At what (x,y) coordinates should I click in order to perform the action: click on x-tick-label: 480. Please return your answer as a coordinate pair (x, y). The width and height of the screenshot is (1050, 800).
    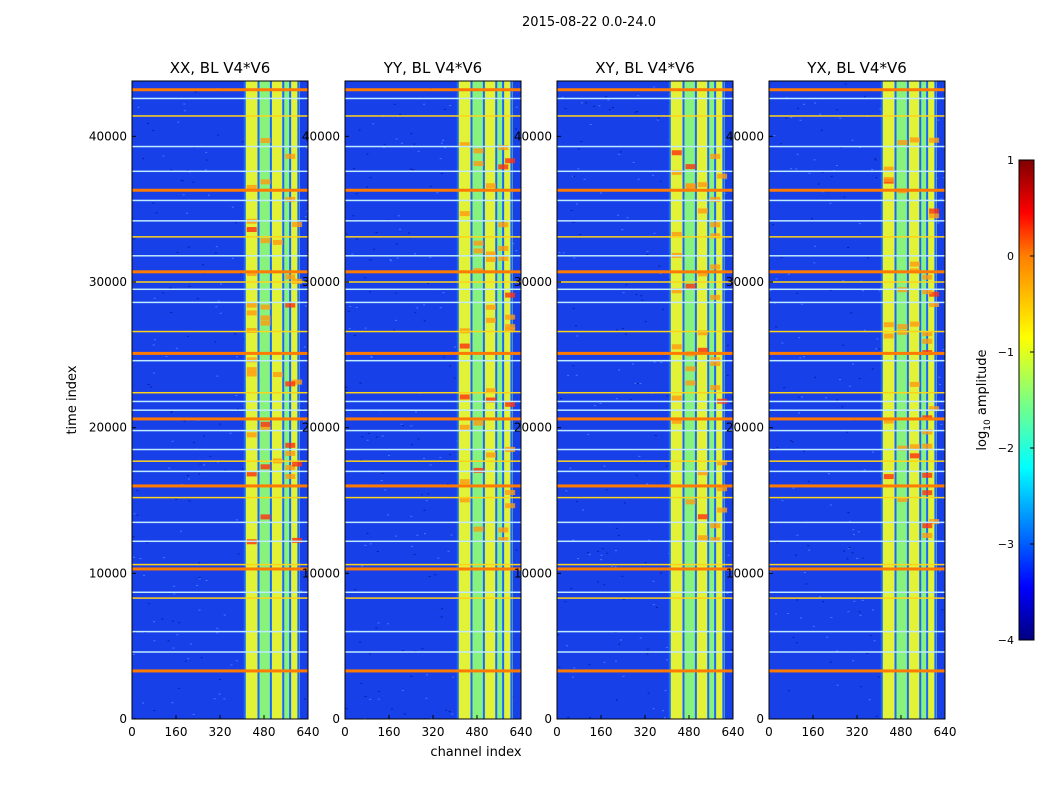
    Looking at the image, I should click on (689, 732).